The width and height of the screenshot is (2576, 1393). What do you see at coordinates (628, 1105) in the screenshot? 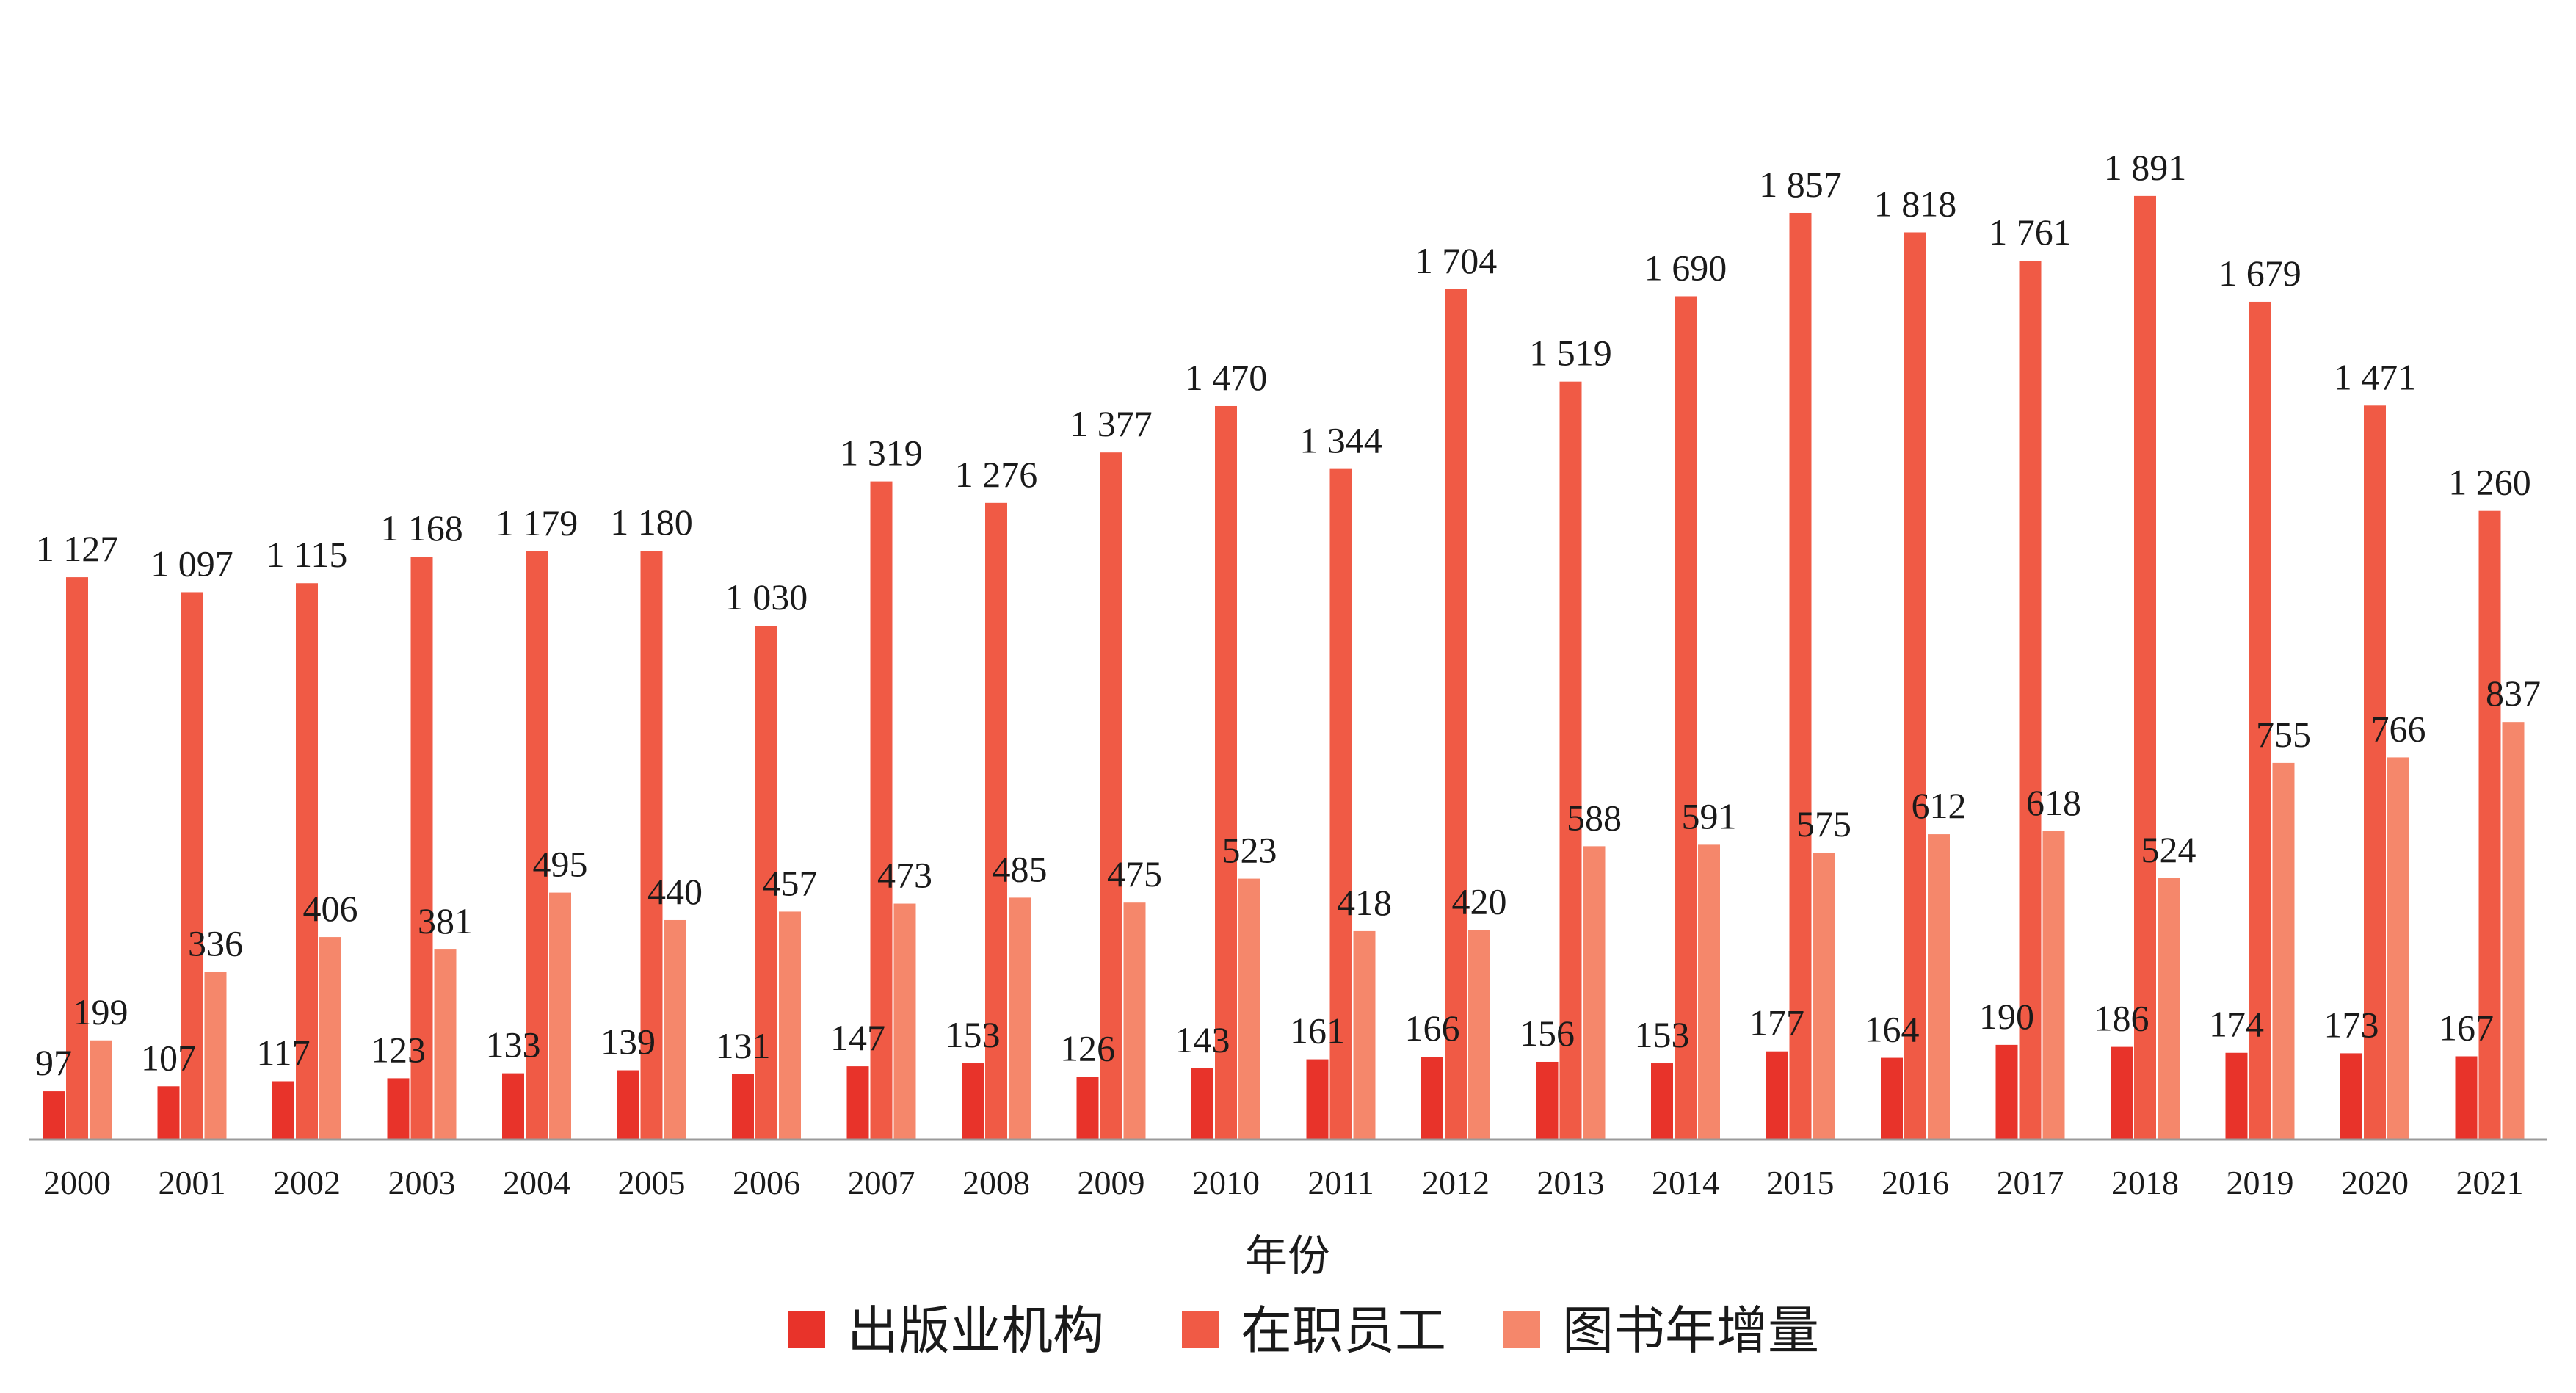
I see `bar-publishing-orgs-2005` at bounding box center [628, 1105].